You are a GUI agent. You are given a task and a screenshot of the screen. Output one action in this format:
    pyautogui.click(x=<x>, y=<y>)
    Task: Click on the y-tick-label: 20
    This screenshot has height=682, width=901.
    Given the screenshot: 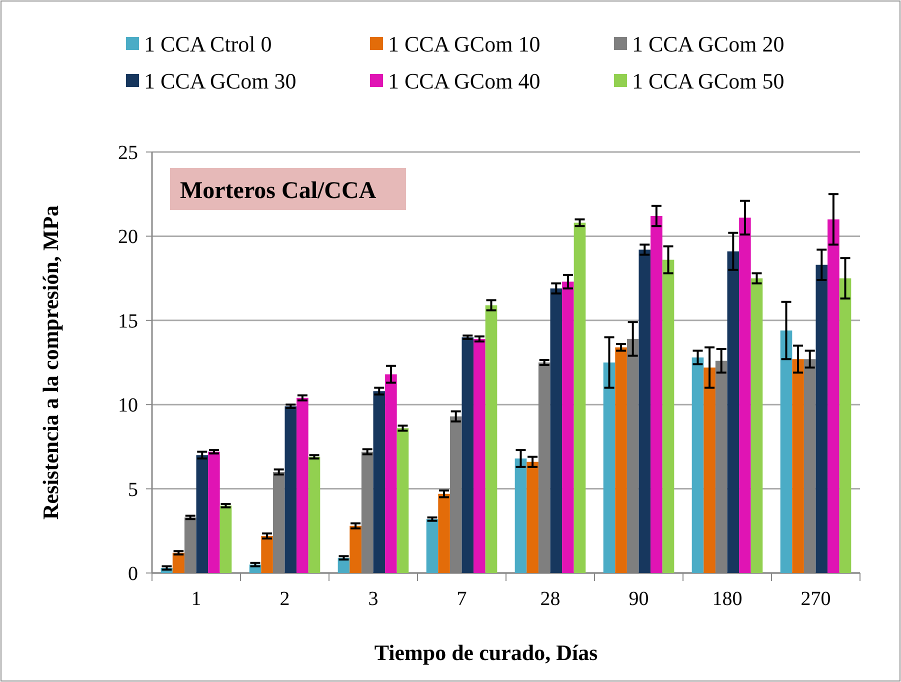 What is the action you would take?
    pyautogui.click(x=128, y=237)
    